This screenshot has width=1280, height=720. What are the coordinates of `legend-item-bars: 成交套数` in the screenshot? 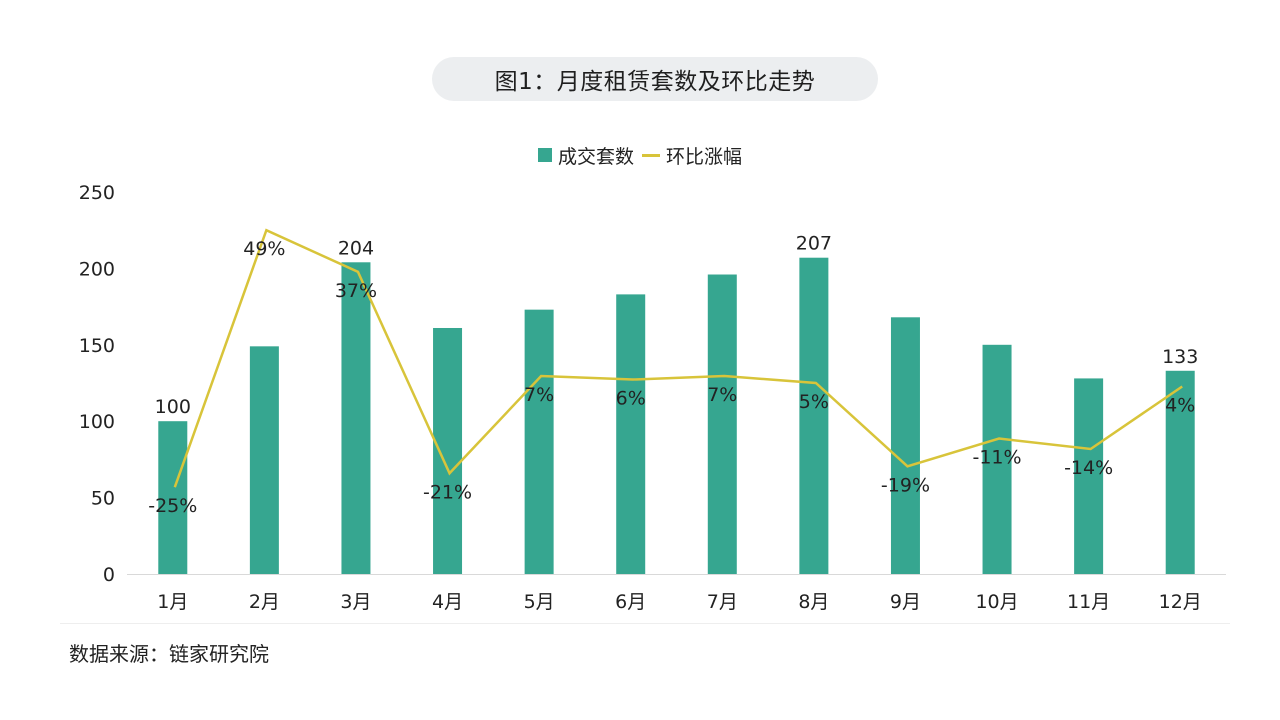 It's located at (585, 155).